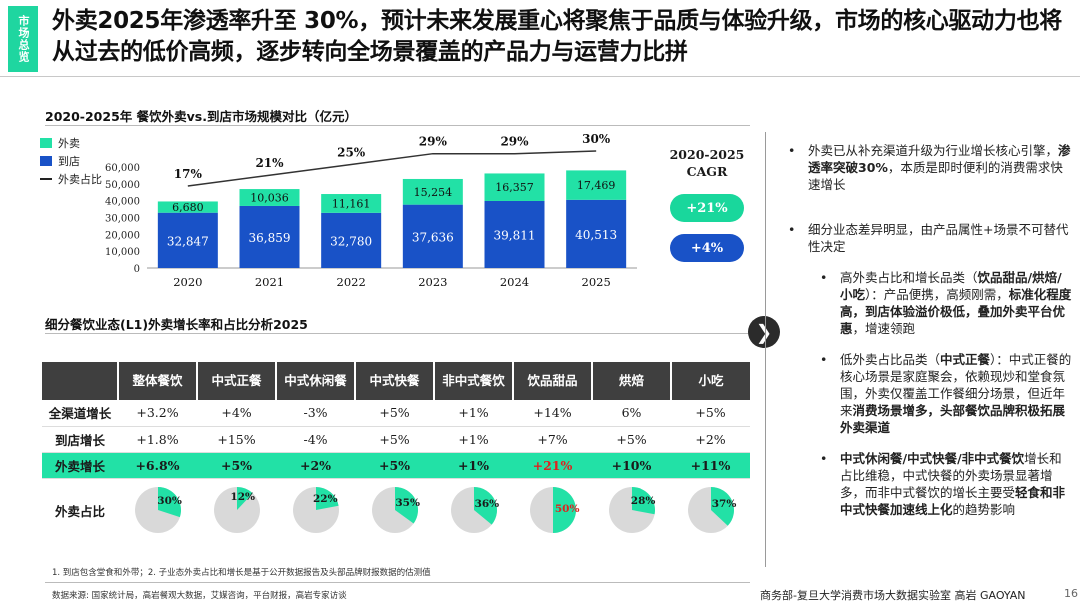 Image resolution: width=1080 pixels, height=607 pixels. Describe the element at coordinates (514, 282) in the screenshot. I see `x-tick-label: 2024` at that location.